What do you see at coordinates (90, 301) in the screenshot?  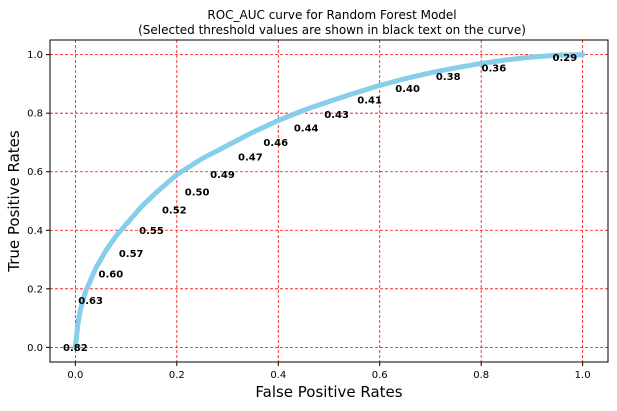 I see `threshold-label: 0.63` at bounding box center [90, 301].